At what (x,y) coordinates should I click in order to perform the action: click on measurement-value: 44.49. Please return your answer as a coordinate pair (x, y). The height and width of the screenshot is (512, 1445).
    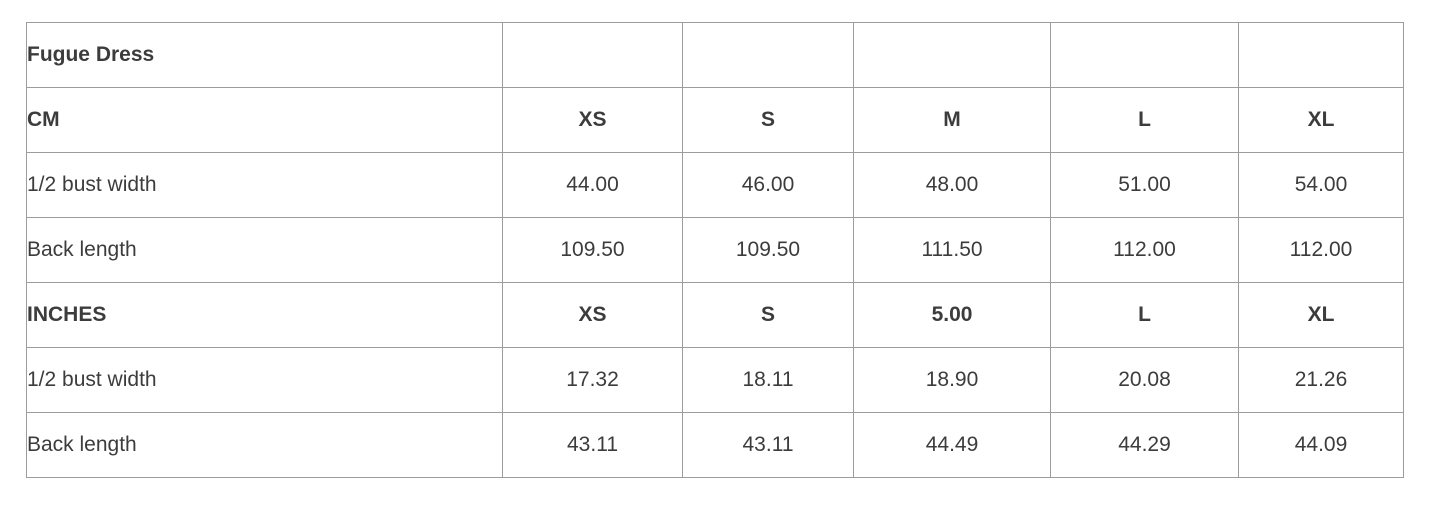
    Looking at the image, I should click on (952, 445).